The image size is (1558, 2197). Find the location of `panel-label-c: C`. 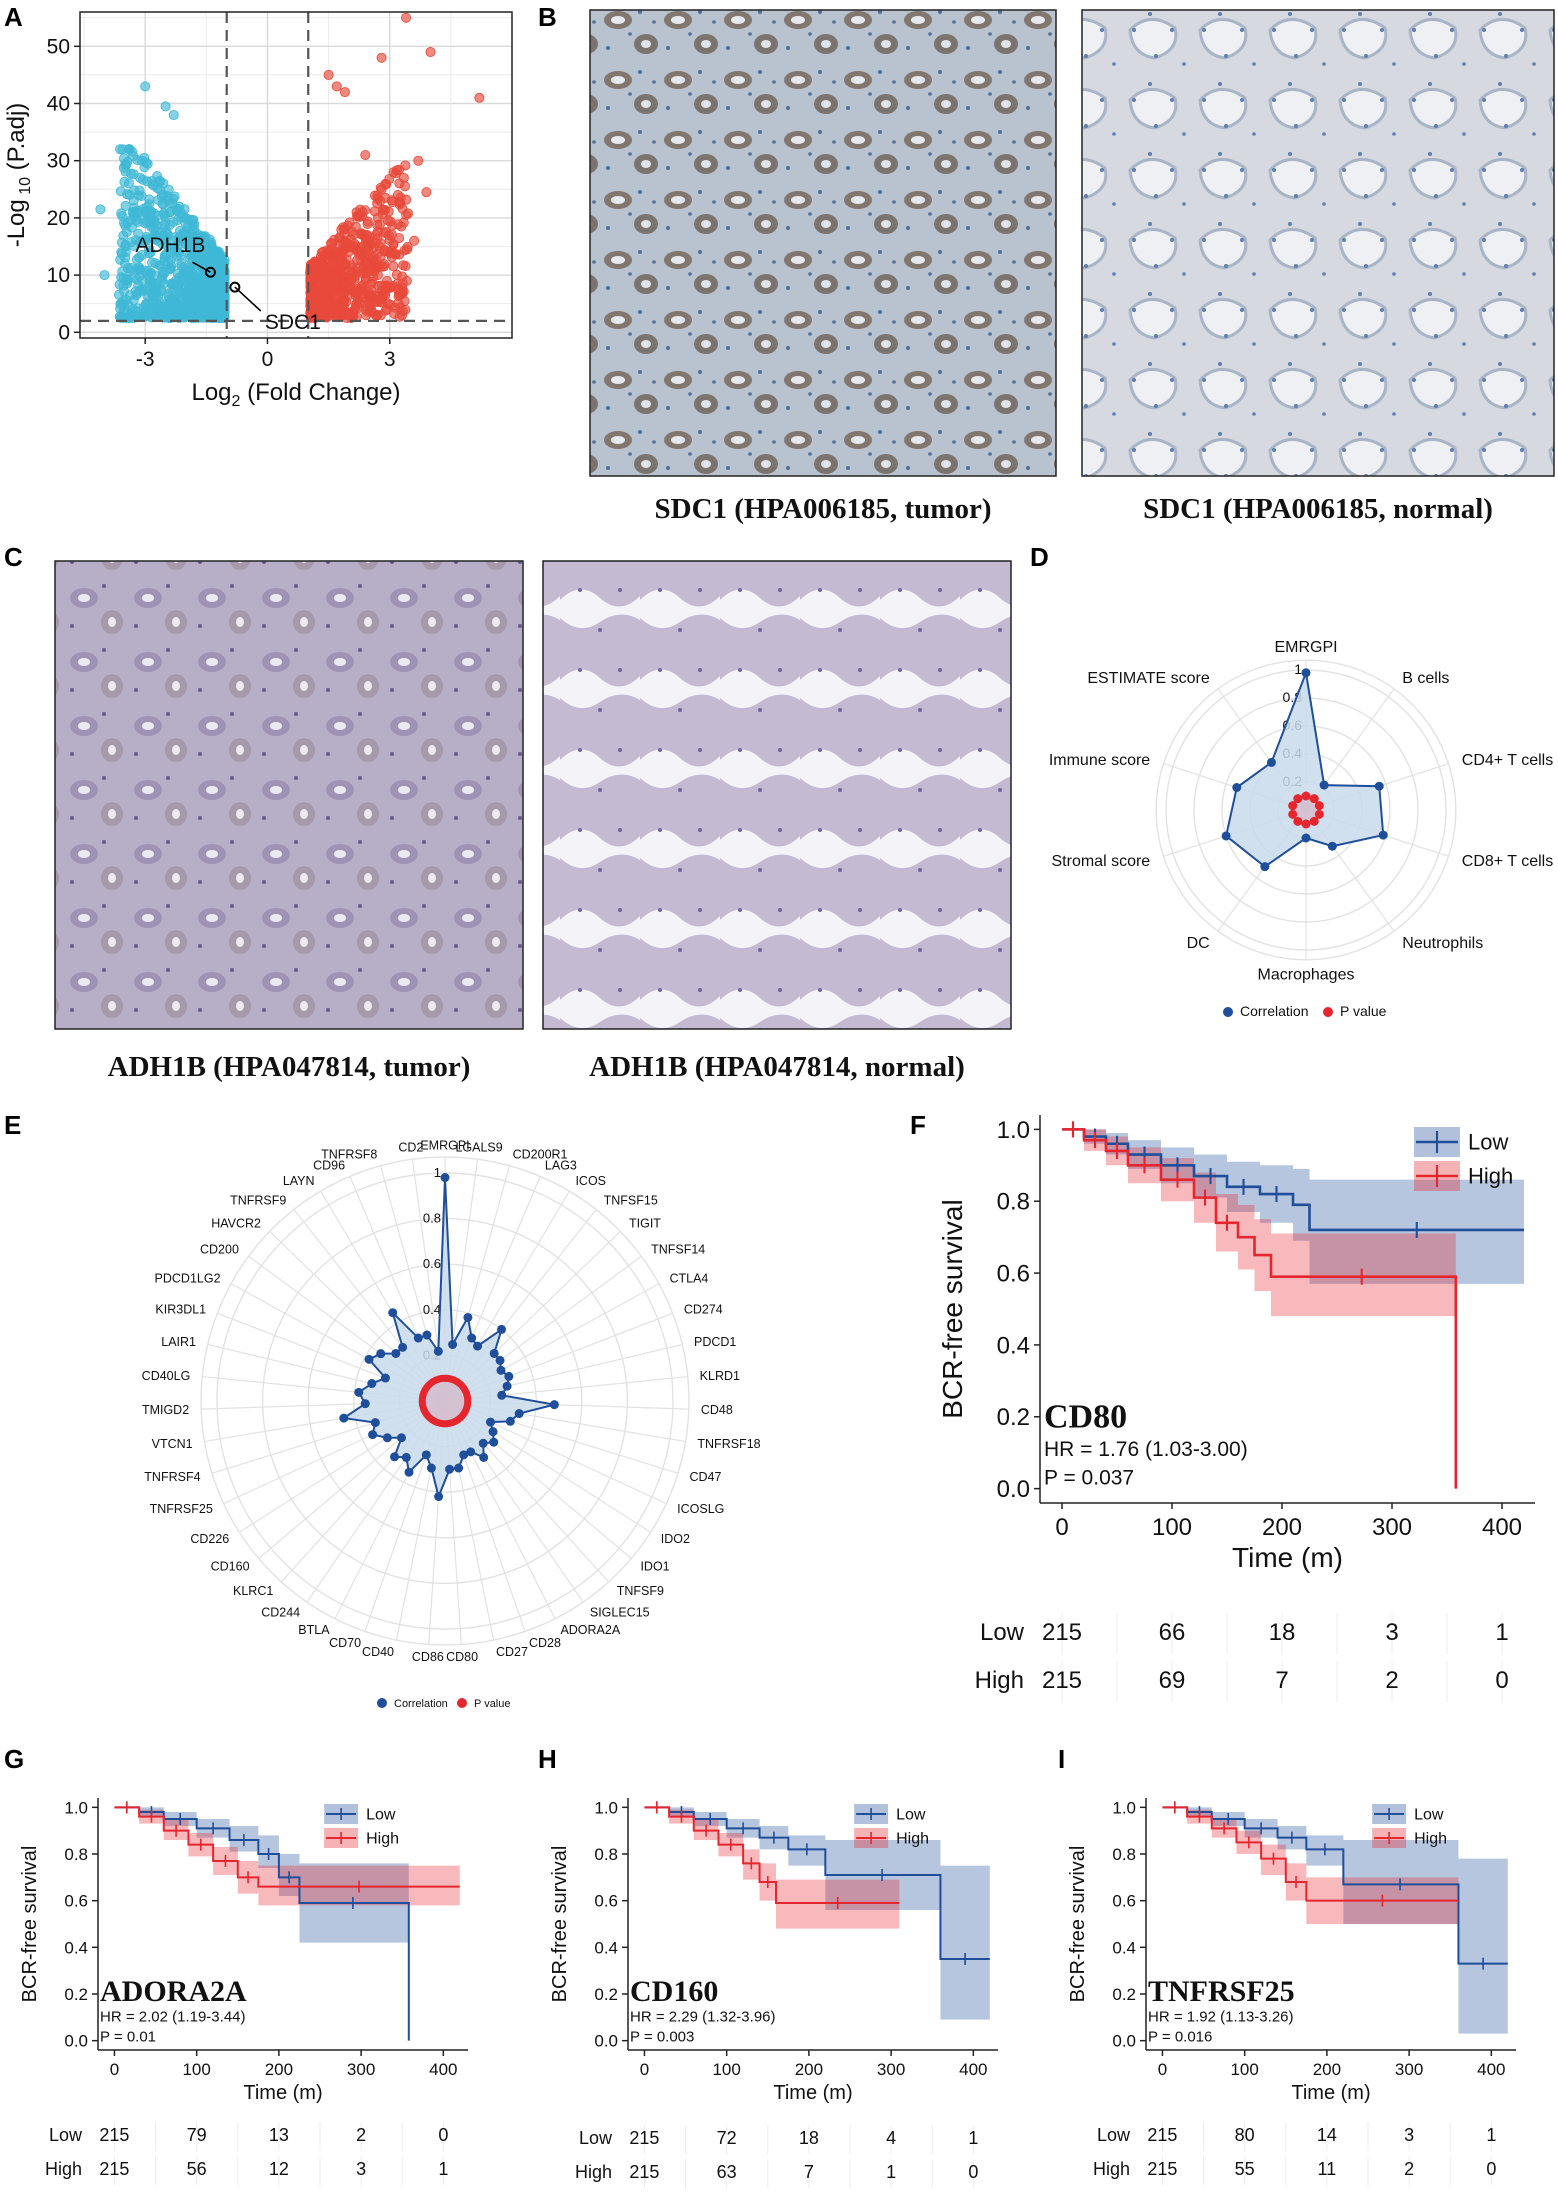

panel-label-c: C is located at coordinates (13, 557).